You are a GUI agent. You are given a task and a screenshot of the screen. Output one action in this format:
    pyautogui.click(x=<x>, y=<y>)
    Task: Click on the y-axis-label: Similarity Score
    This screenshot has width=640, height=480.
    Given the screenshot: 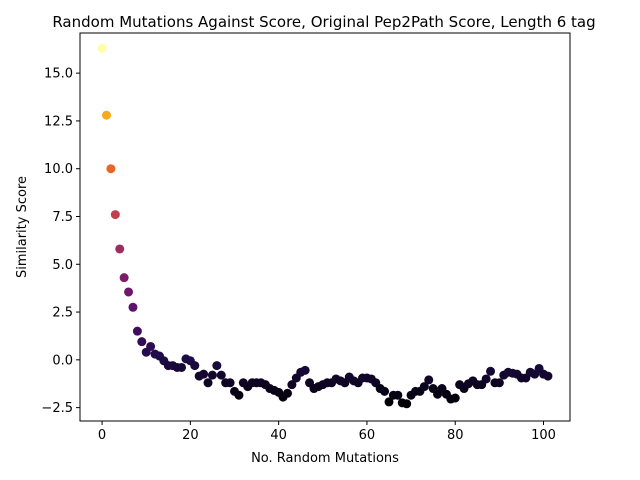 What is the action you would take?
    pyautogui.click(x=22, y=227)
    